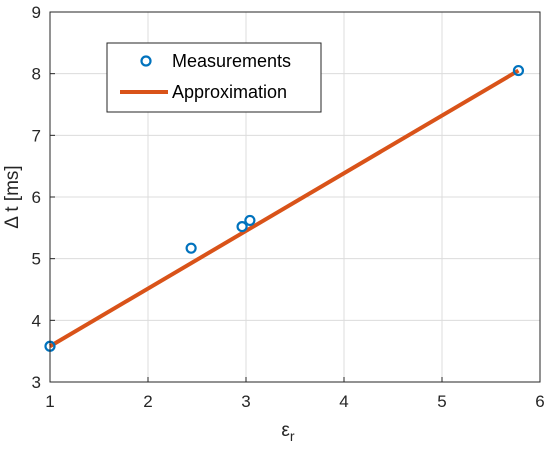 The image size is (550, 451). I want to click on x-tick-label: 5, so click(441, 401).